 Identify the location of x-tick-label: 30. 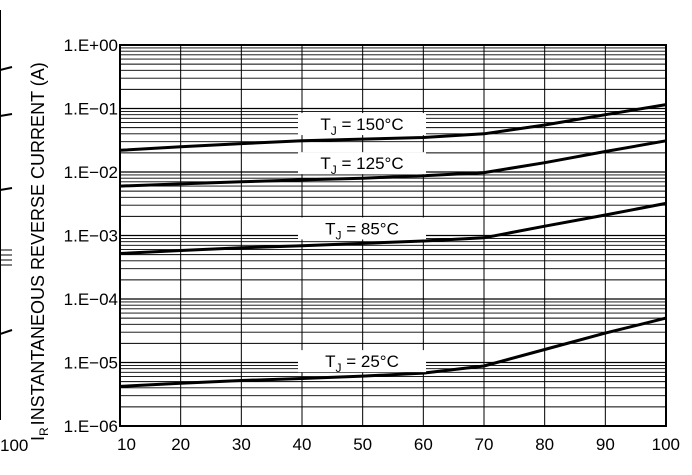
(241, 444).